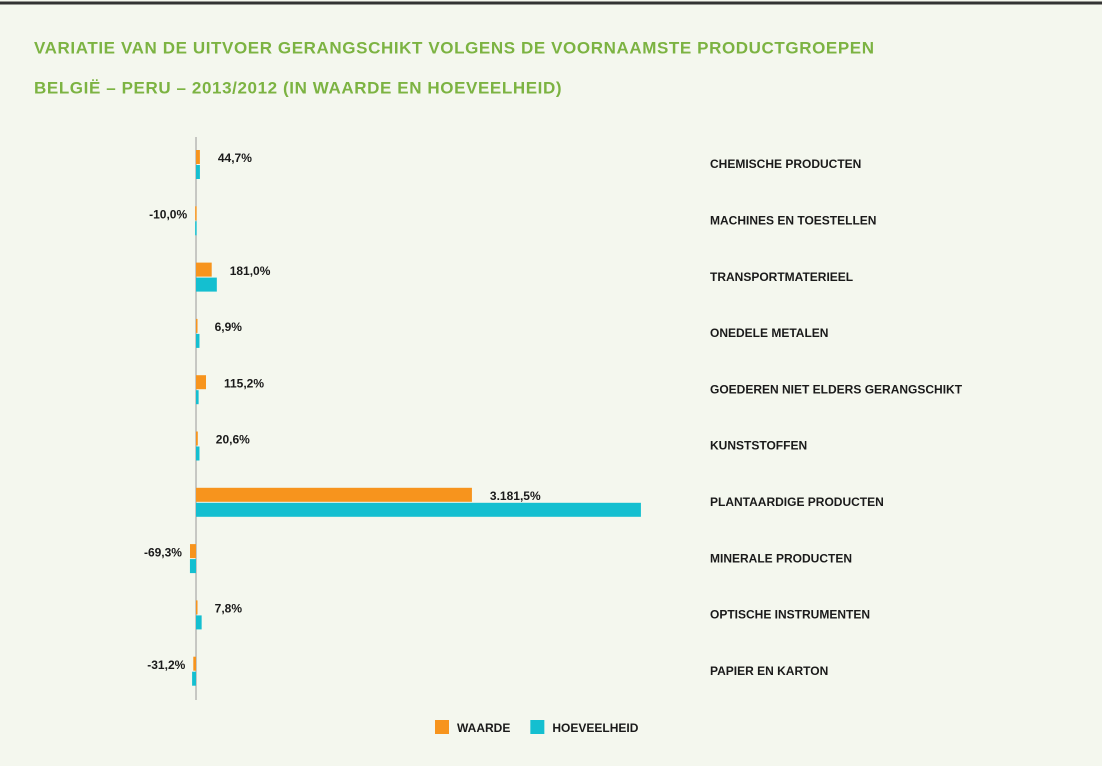 This screenshot has width=1102, height=766. I want to click on value-label: 181,0%, so click(250, 271).